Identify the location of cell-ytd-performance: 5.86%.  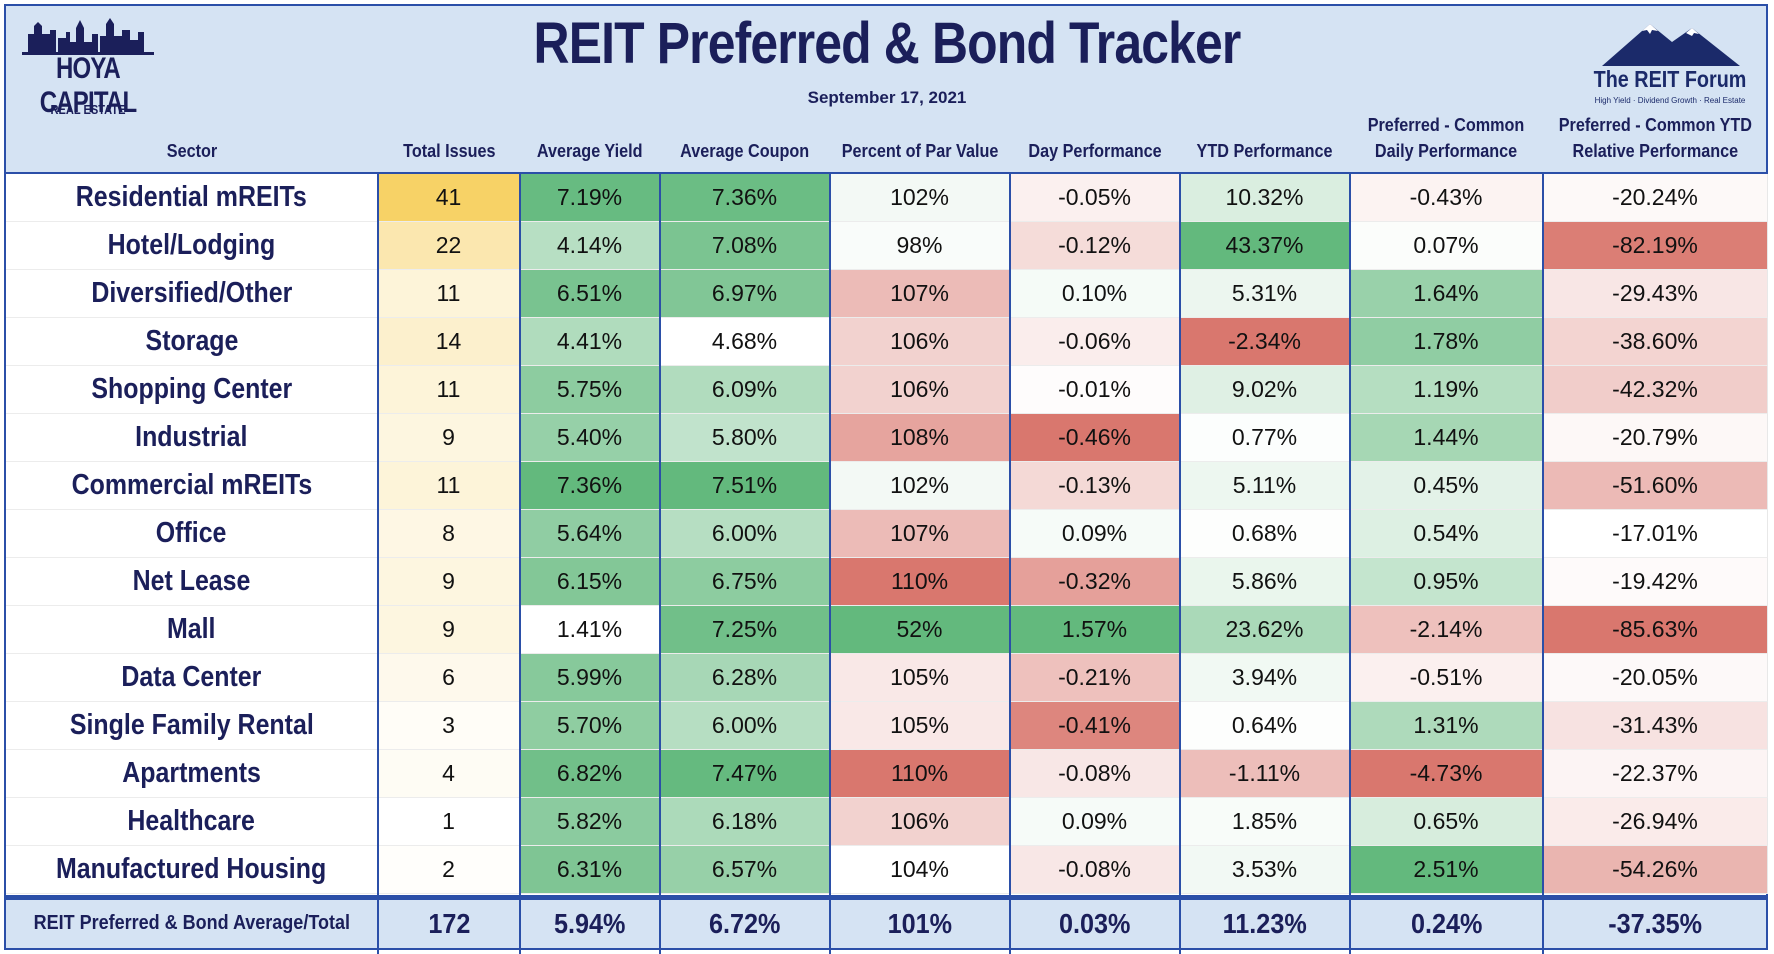
(1265, 582).